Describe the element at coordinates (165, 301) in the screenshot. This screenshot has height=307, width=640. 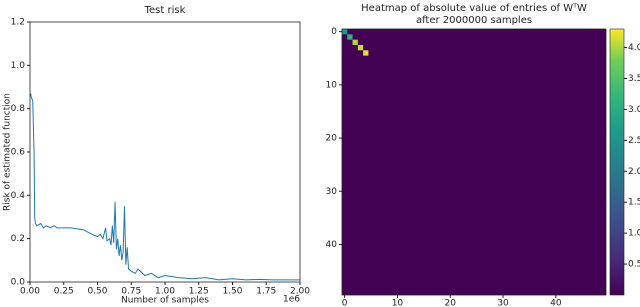
I see `x-axis-label: Number of samples` at that location.